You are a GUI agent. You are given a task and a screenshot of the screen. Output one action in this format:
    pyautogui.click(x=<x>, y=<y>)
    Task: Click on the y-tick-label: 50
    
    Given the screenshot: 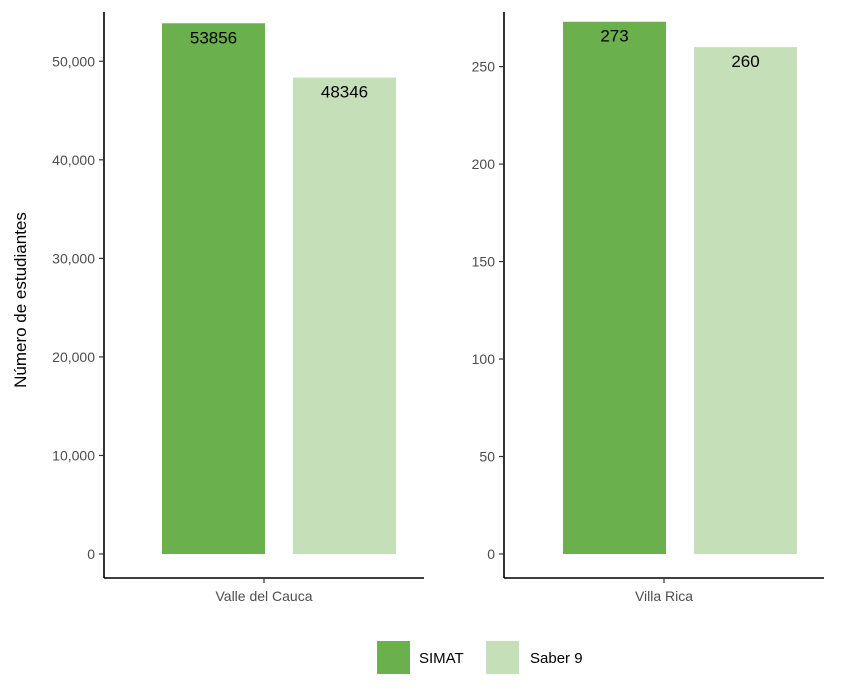 What is the action you would take?
    pyautogui.click(x=487, y=457)
    